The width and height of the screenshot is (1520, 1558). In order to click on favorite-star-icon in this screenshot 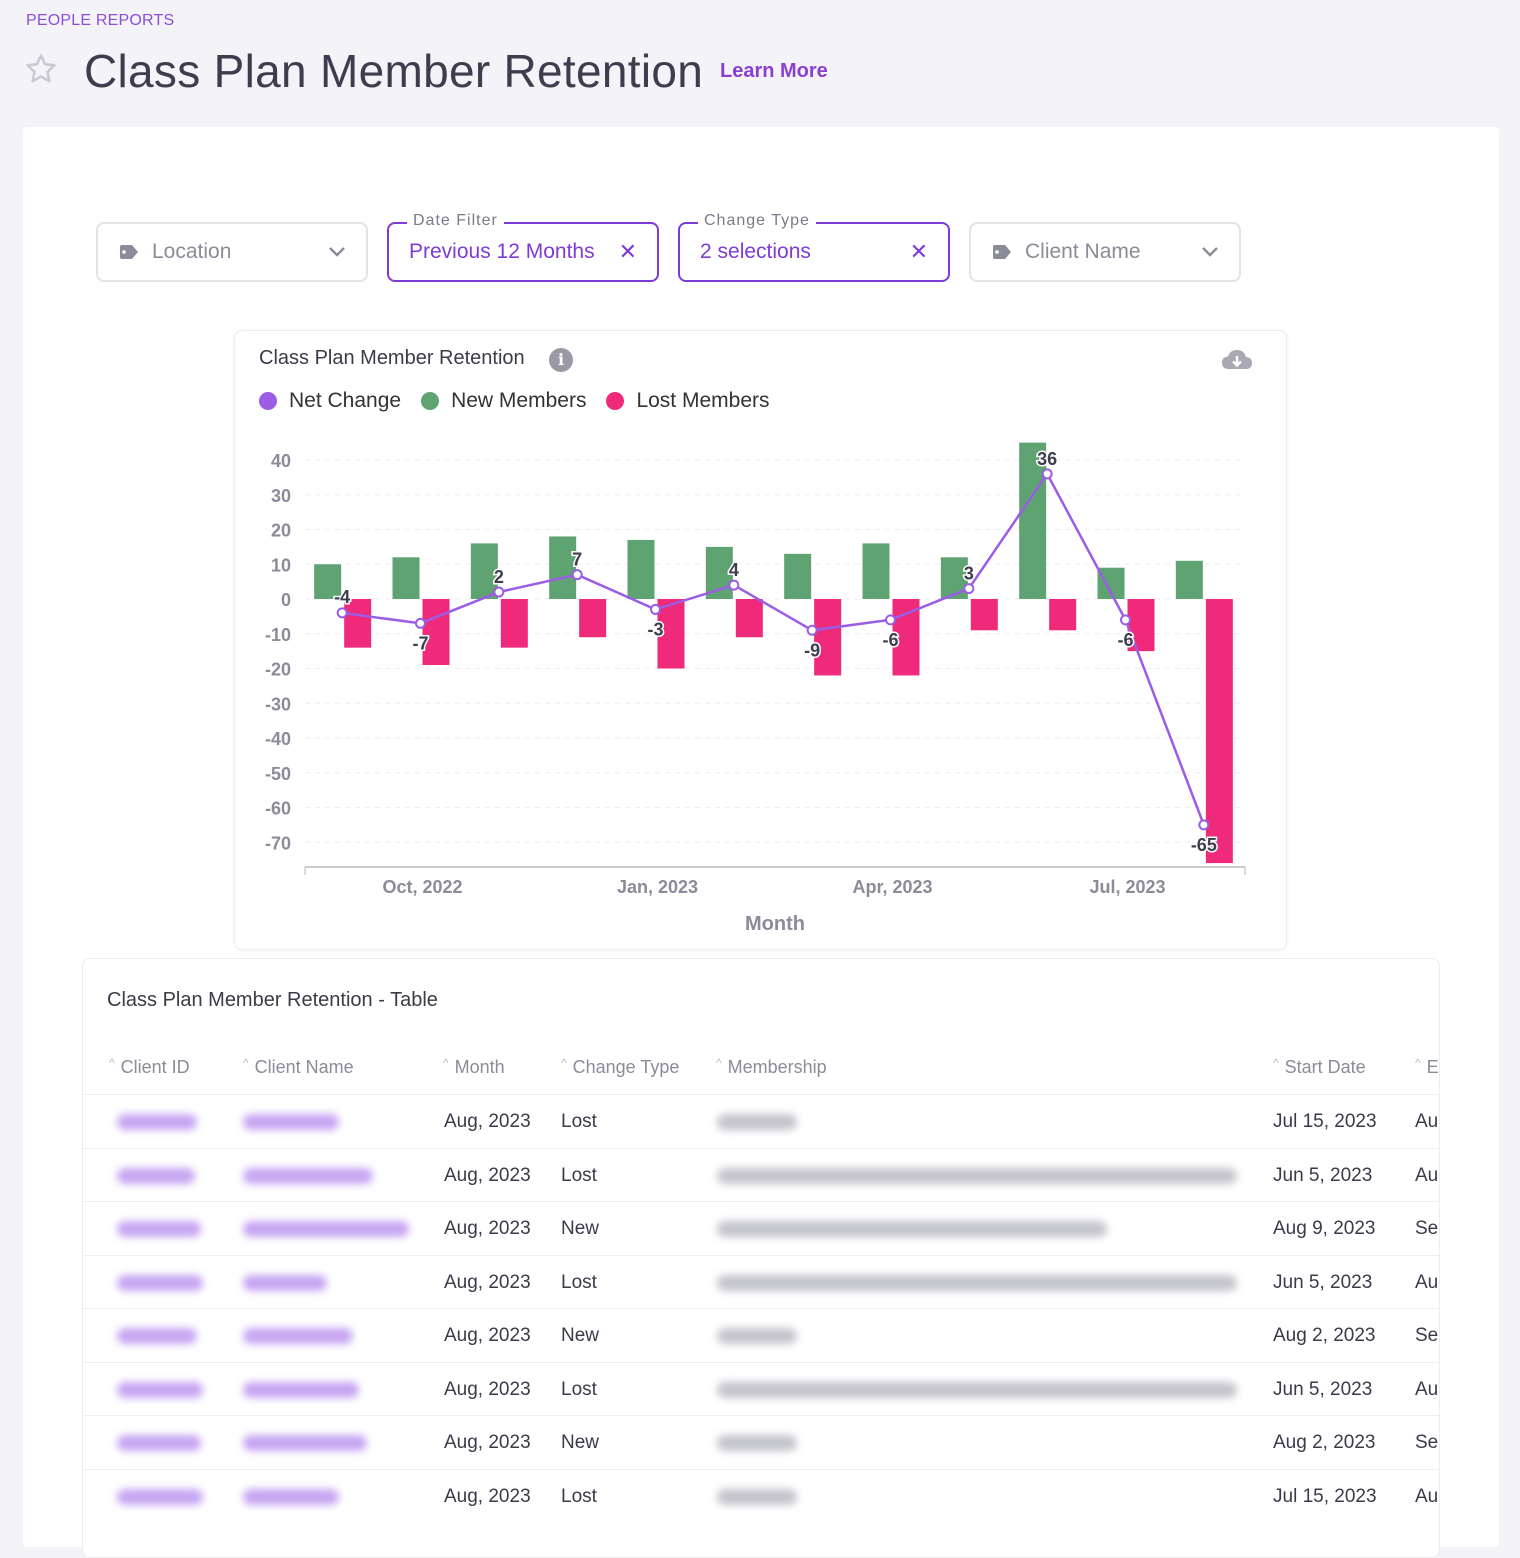, I will do `click(41, 69)`.